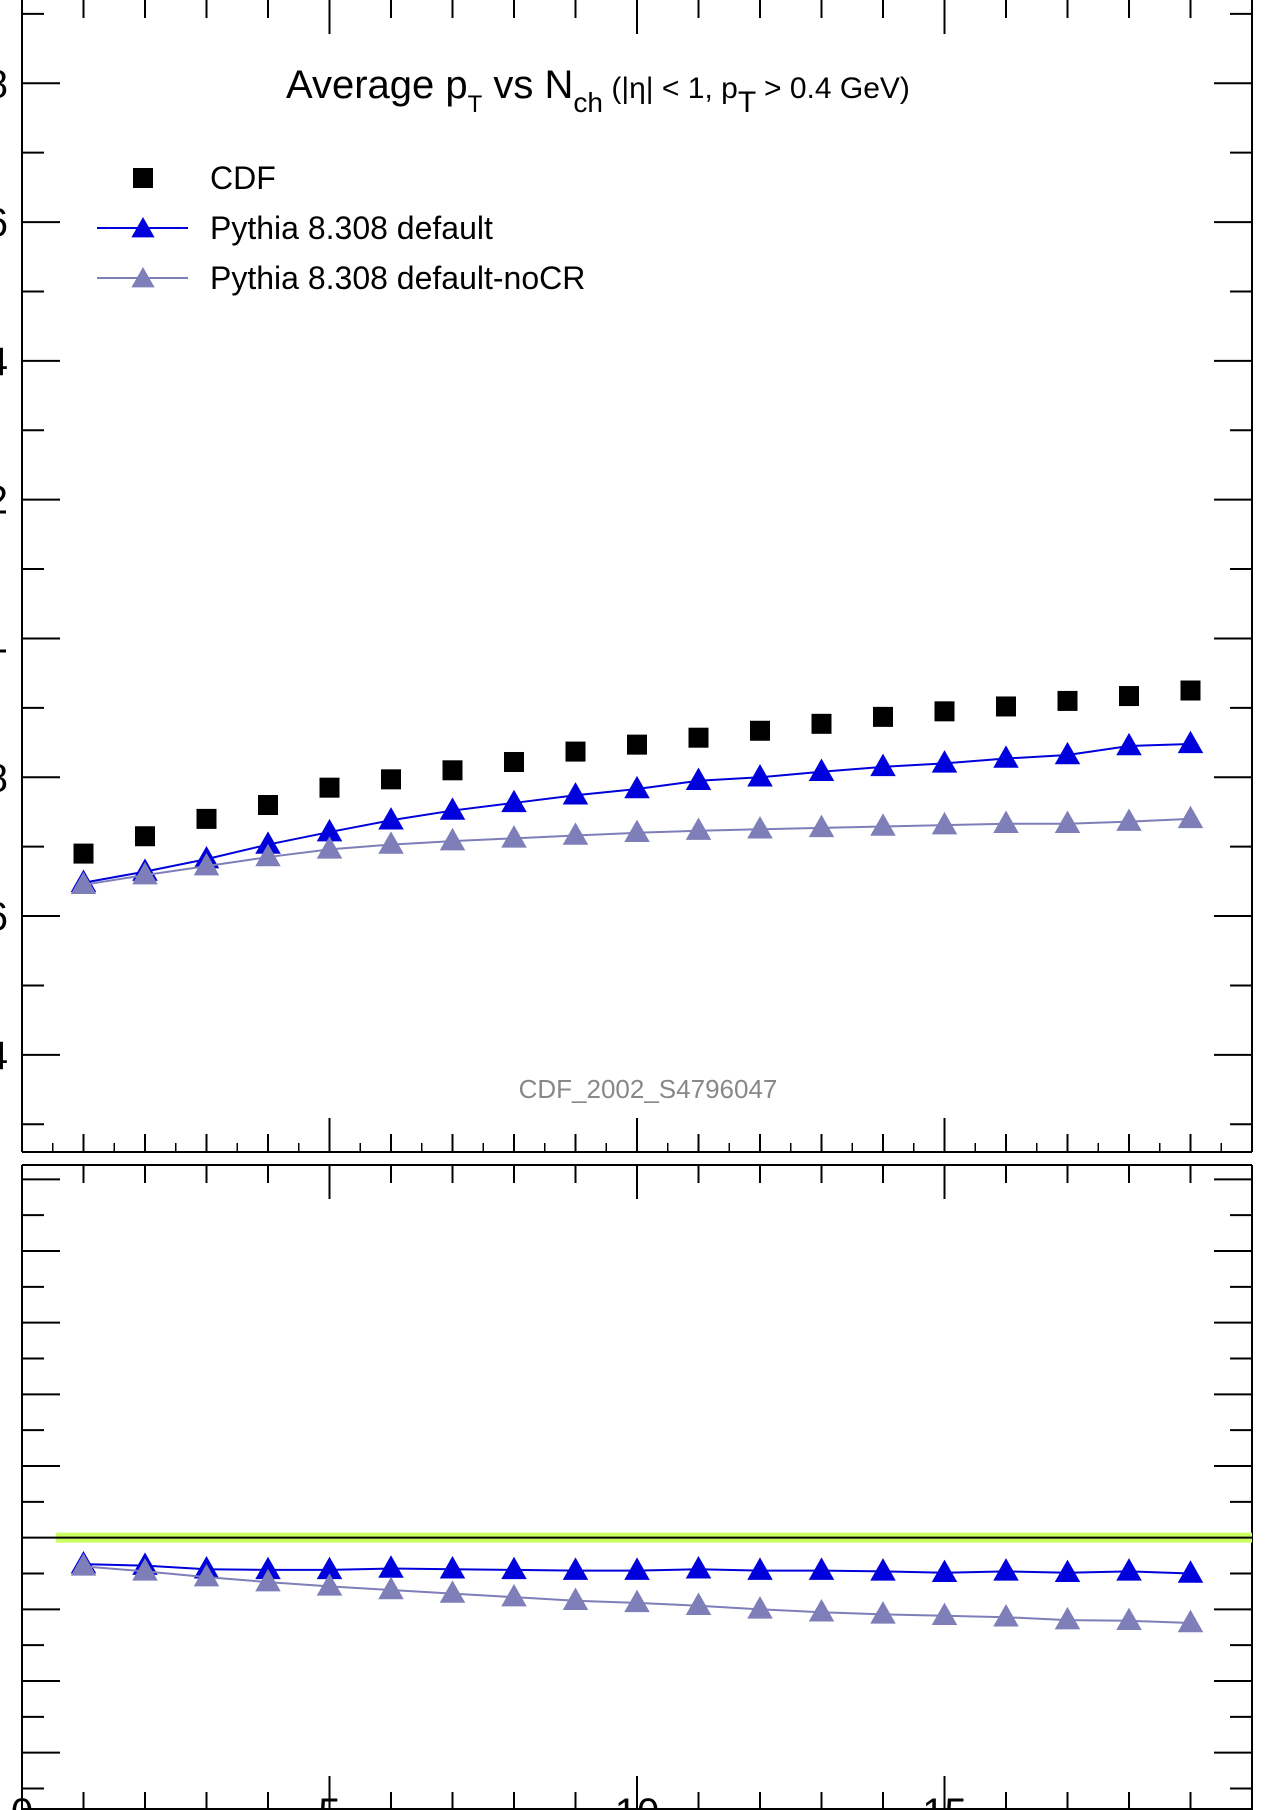 Image resolution: width=1285 pixels, height=1810 pixels. What do you see at coordinates (4, 639) in the screenshot?
I see `y-tick-label: 1` at bounding box center [4, 639].